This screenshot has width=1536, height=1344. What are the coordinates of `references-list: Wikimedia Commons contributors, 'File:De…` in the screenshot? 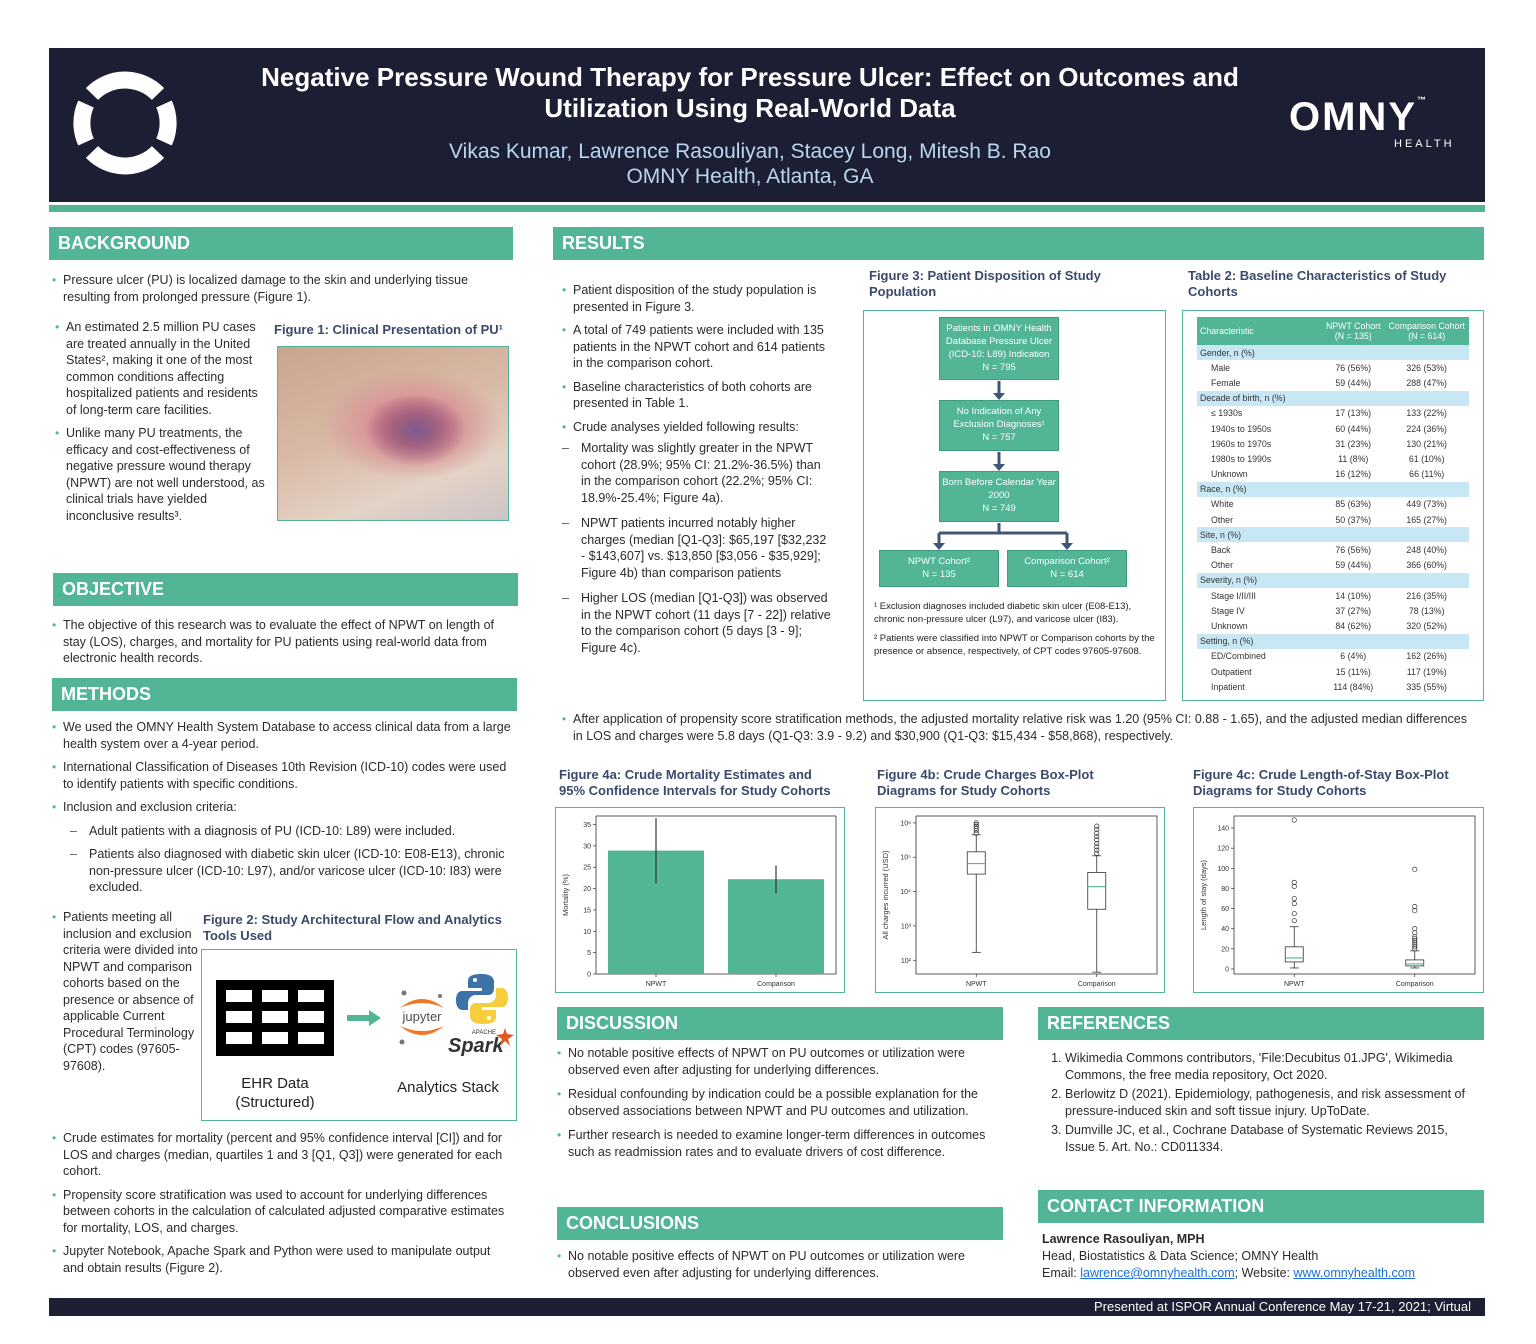 It's located at (1263, 1102).